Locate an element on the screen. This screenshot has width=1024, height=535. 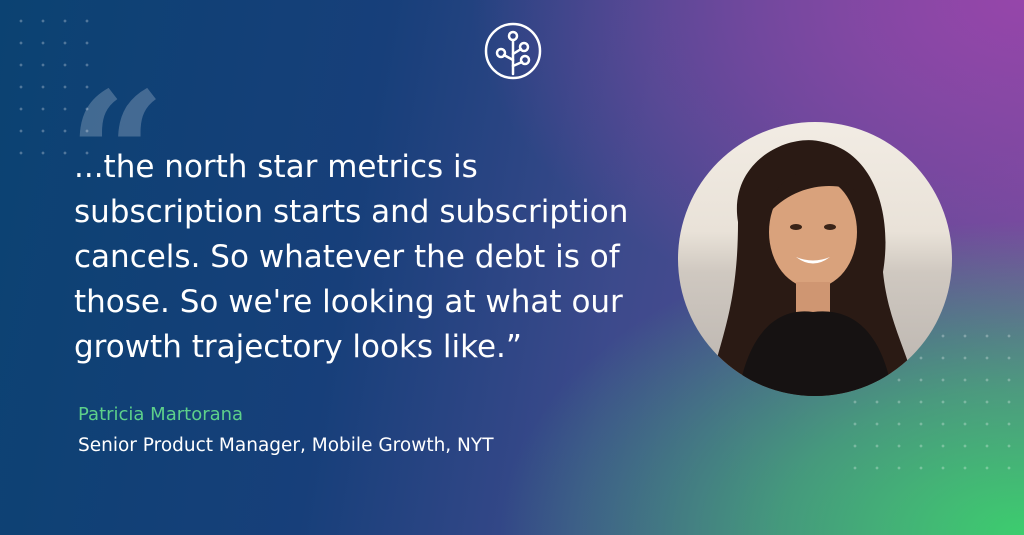
speaker-name: Patricia Martorana is located at coordinates (161, 414).